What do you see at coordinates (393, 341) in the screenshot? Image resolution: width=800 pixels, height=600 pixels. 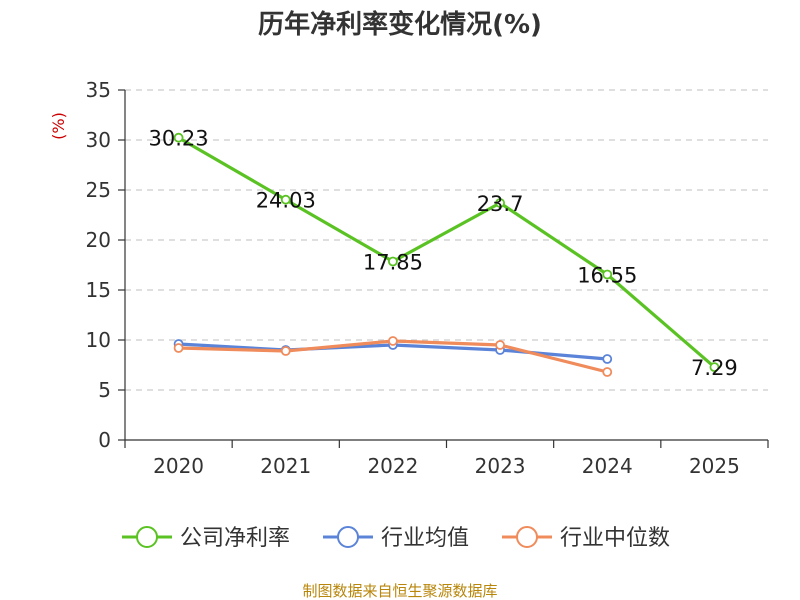 I see `series-2-point-2022` at bounding box center [393, 341].